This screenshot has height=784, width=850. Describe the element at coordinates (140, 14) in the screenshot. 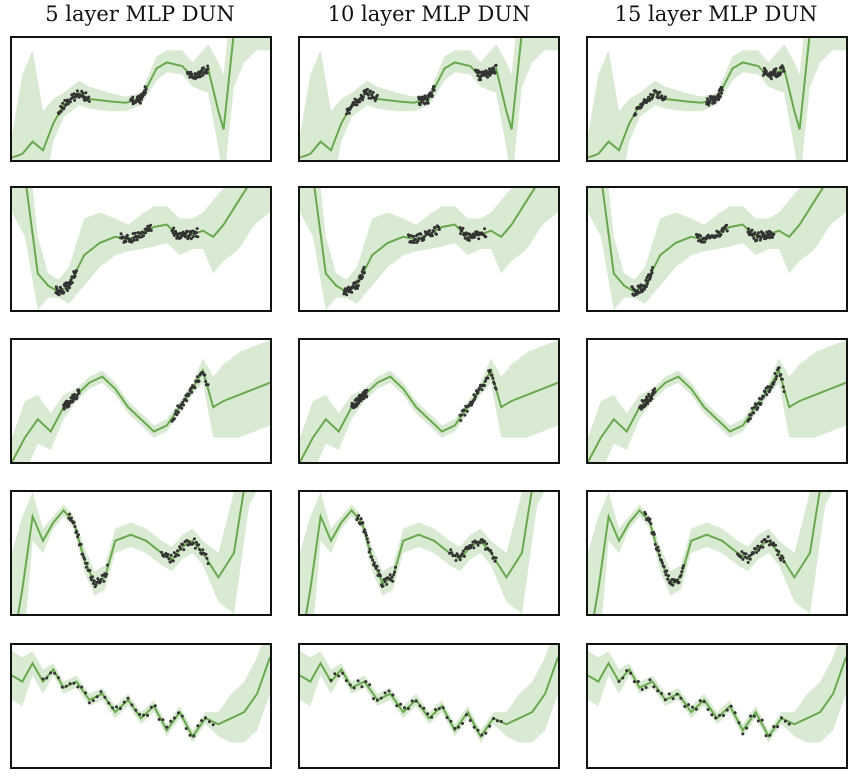

I see `column-title-5-layer: 5 layer MLP DUN` at that location.